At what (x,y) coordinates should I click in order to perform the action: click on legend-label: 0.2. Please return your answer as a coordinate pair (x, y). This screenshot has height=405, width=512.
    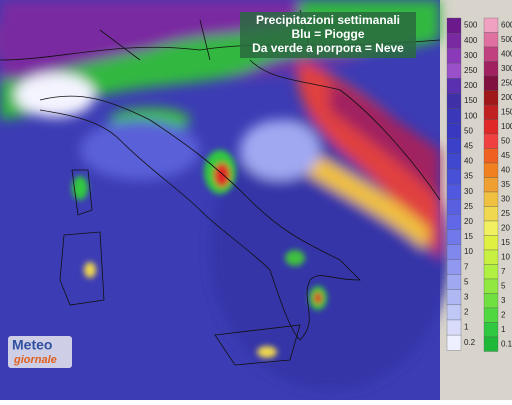
    Looking at the image, I should click on (470, 342).